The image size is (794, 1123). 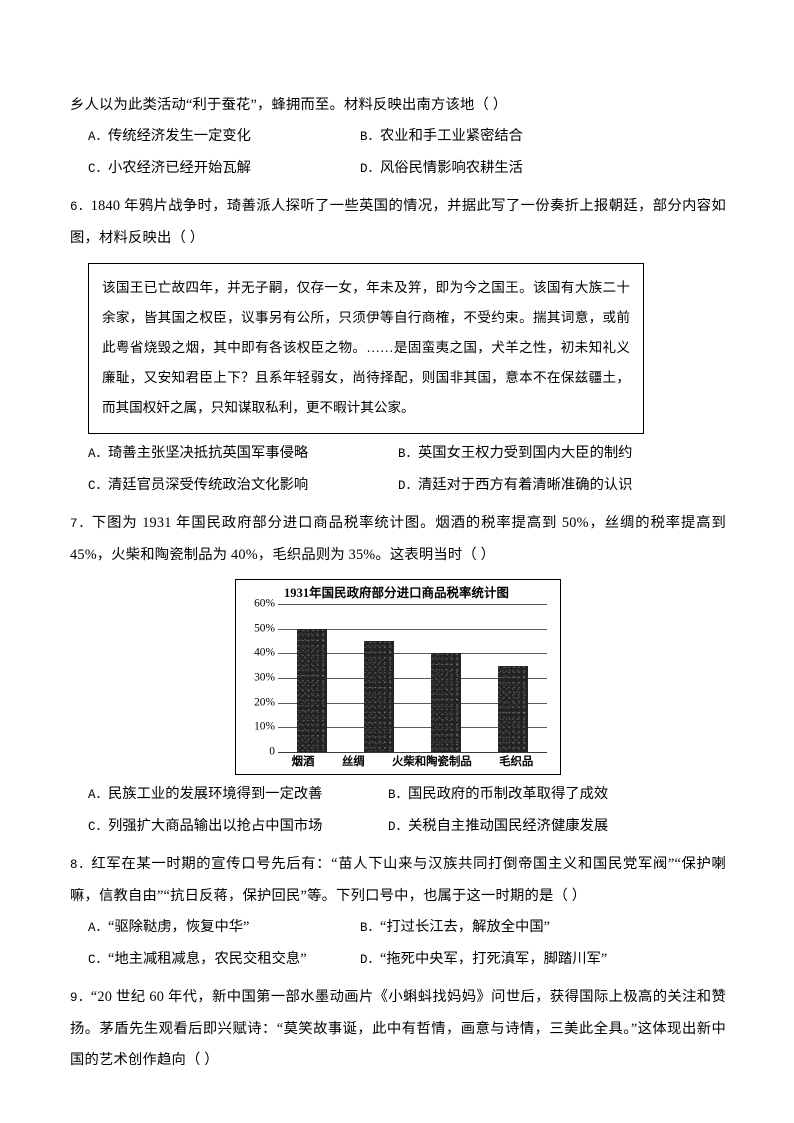 What do you see at coordinates (525, 453) in the screenshot?
I see `option-b-text: 英国女王权力受到国内大臣的制约` at bounding box center [525, 453].